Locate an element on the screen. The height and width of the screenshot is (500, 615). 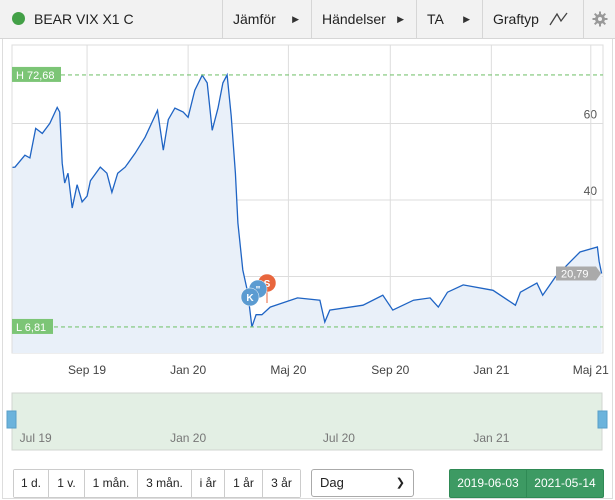
date-range: 2019-06-03 2021-05-14 is located at coordinates (526, 483).